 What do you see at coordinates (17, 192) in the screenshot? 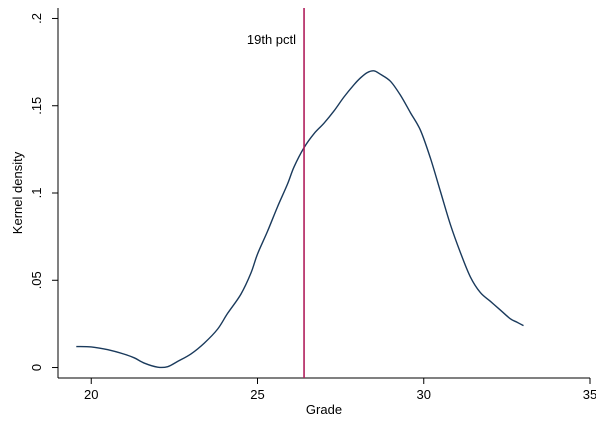
I see `y-axis-title: Kernel density` at bounding box center [17, 192].